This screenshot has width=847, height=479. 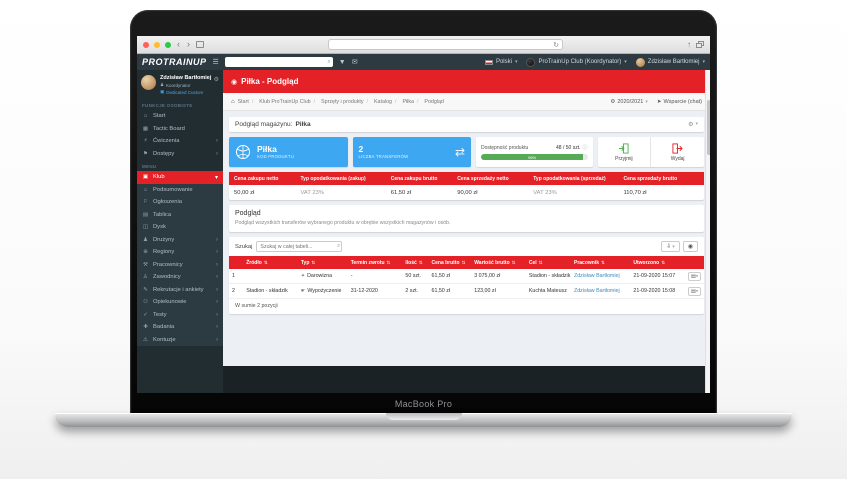 I want to click on cell-employee: Zdzisław Bartłomiej, so click(x=601, y=291).